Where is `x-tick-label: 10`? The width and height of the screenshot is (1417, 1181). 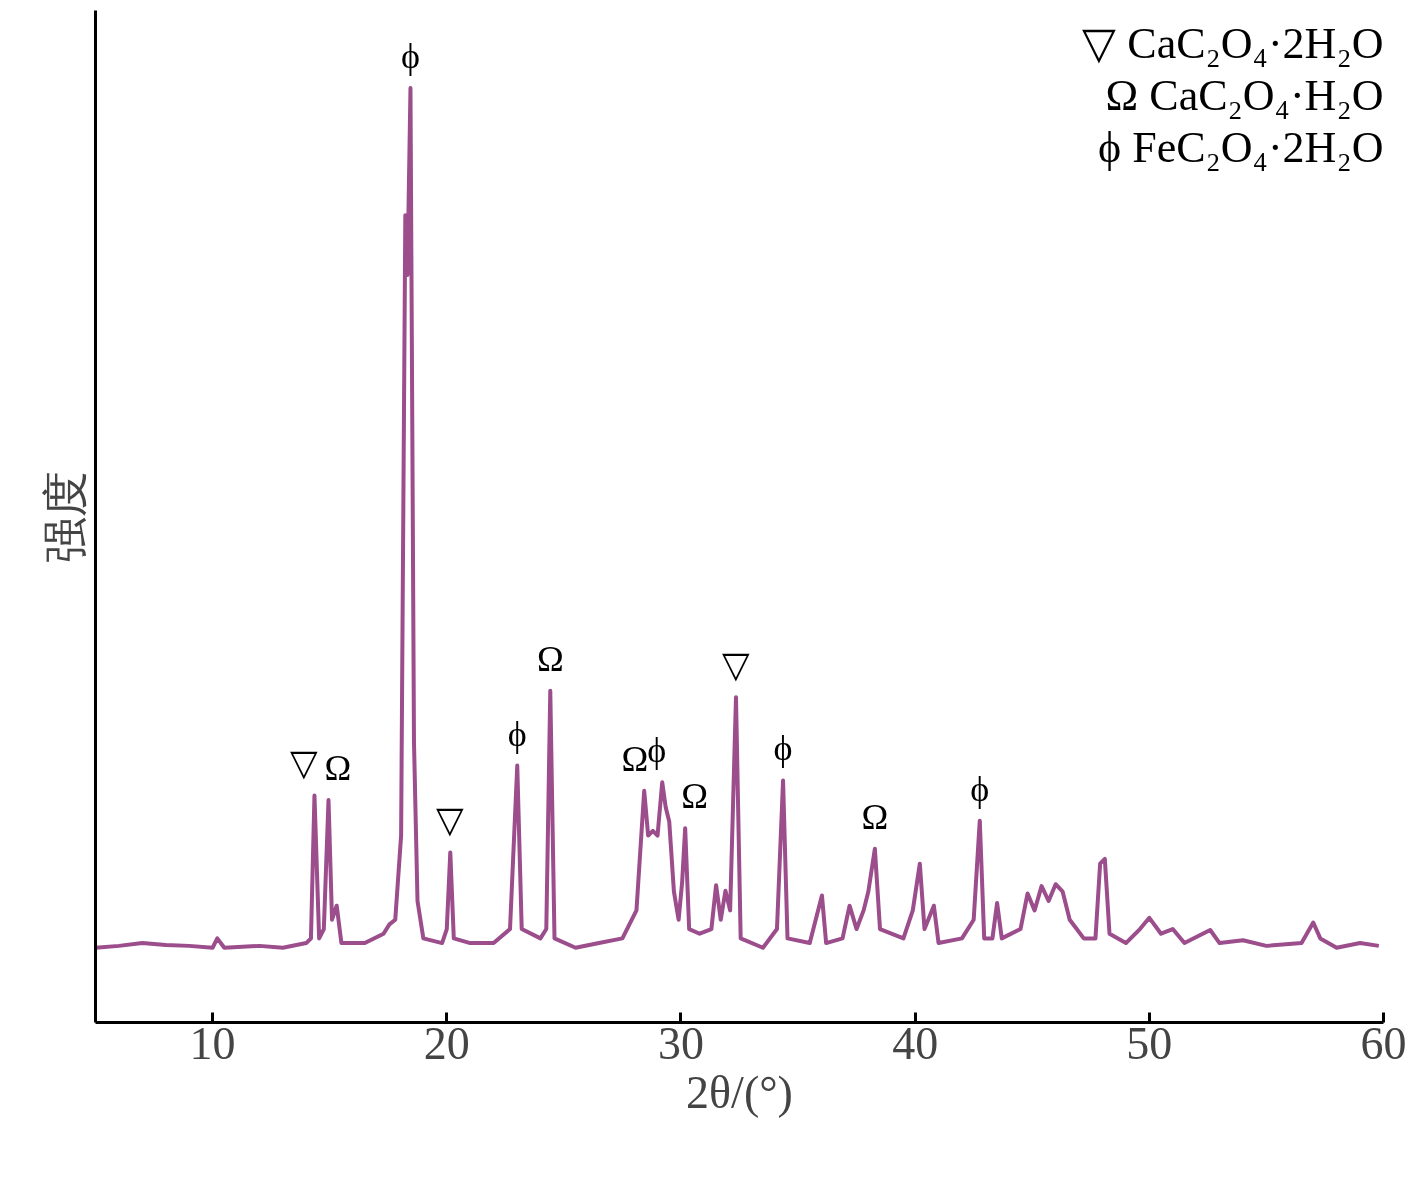
x-tick-label: 10 is located at coordinates (212, 1043).